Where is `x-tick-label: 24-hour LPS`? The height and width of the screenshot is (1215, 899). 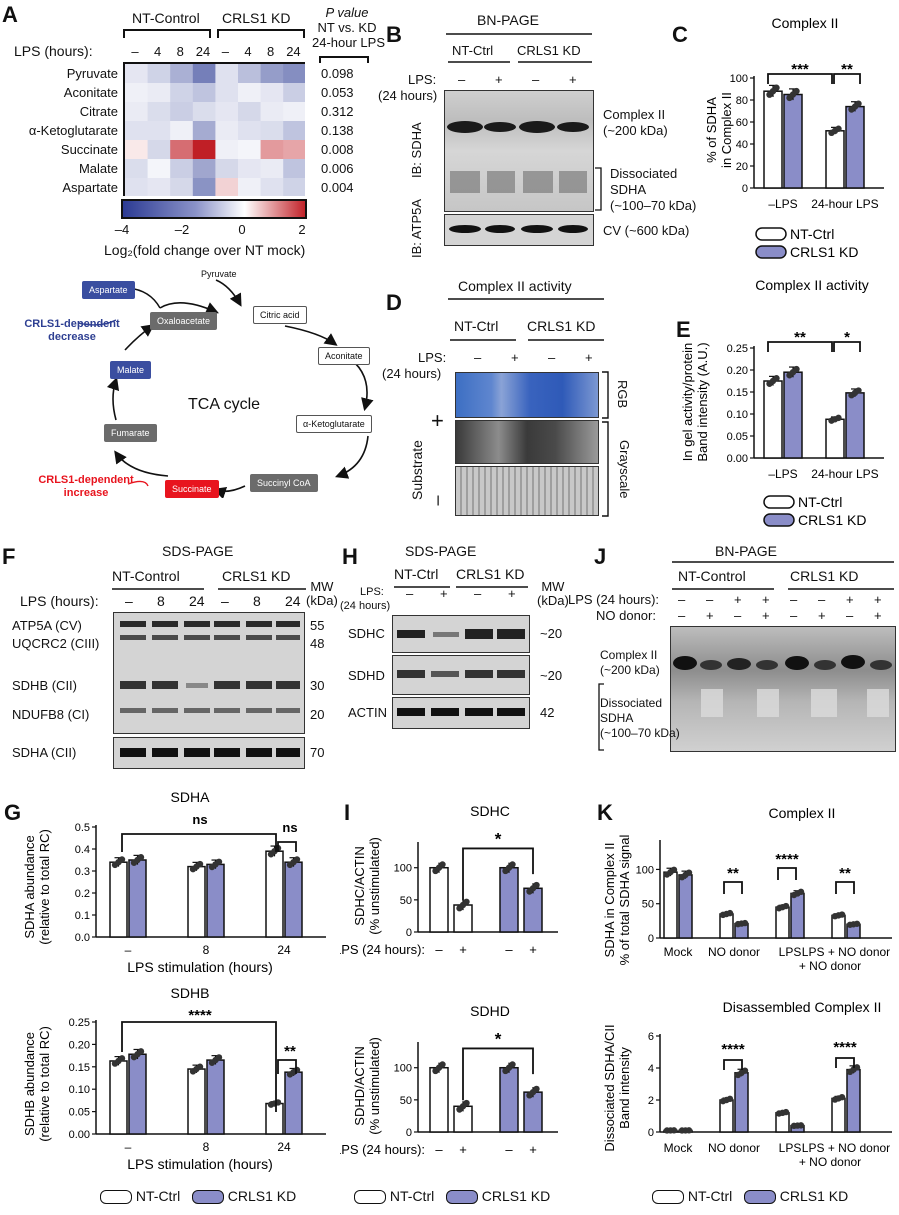 x-tick-label: 24-hour LPS is located at coordinates (844, 474).